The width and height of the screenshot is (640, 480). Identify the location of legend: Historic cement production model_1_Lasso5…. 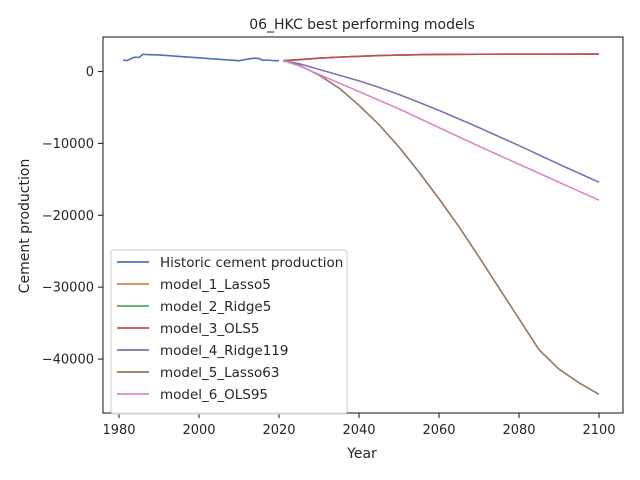
(229, 332).